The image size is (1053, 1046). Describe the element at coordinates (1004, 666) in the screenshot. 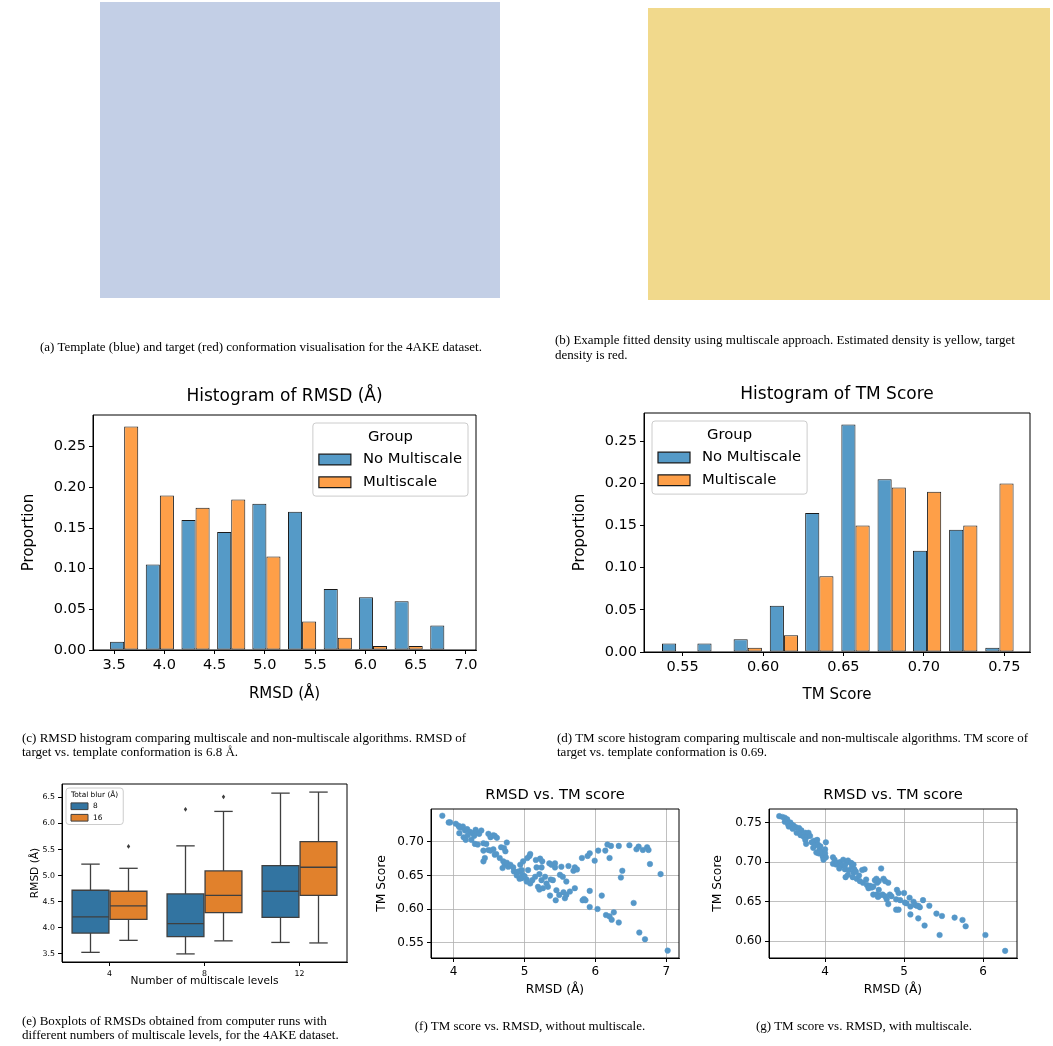

I see `x-tick-label: 0.75` at that location.